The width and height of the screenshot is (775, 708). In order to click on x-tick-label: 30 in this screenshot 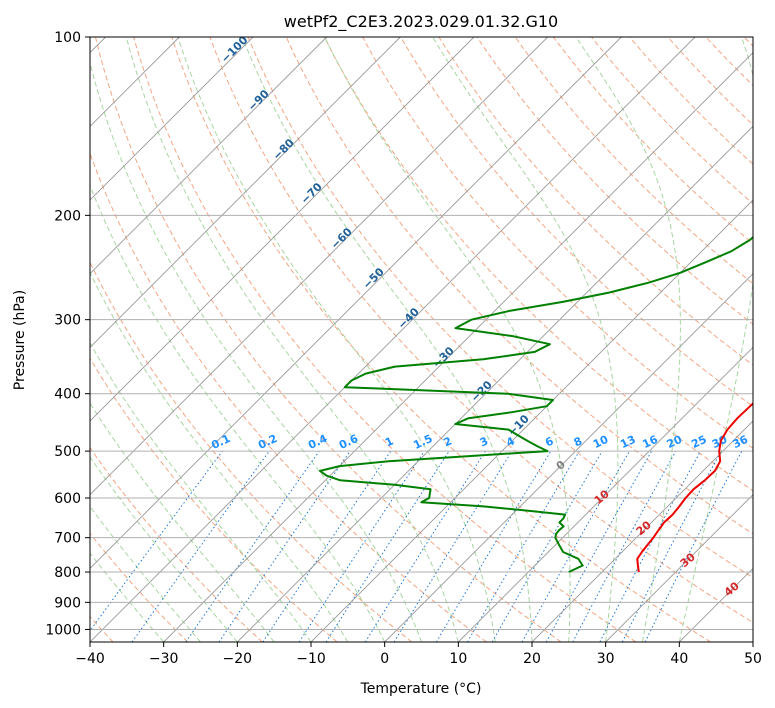, I will do `click(606, 659)`.